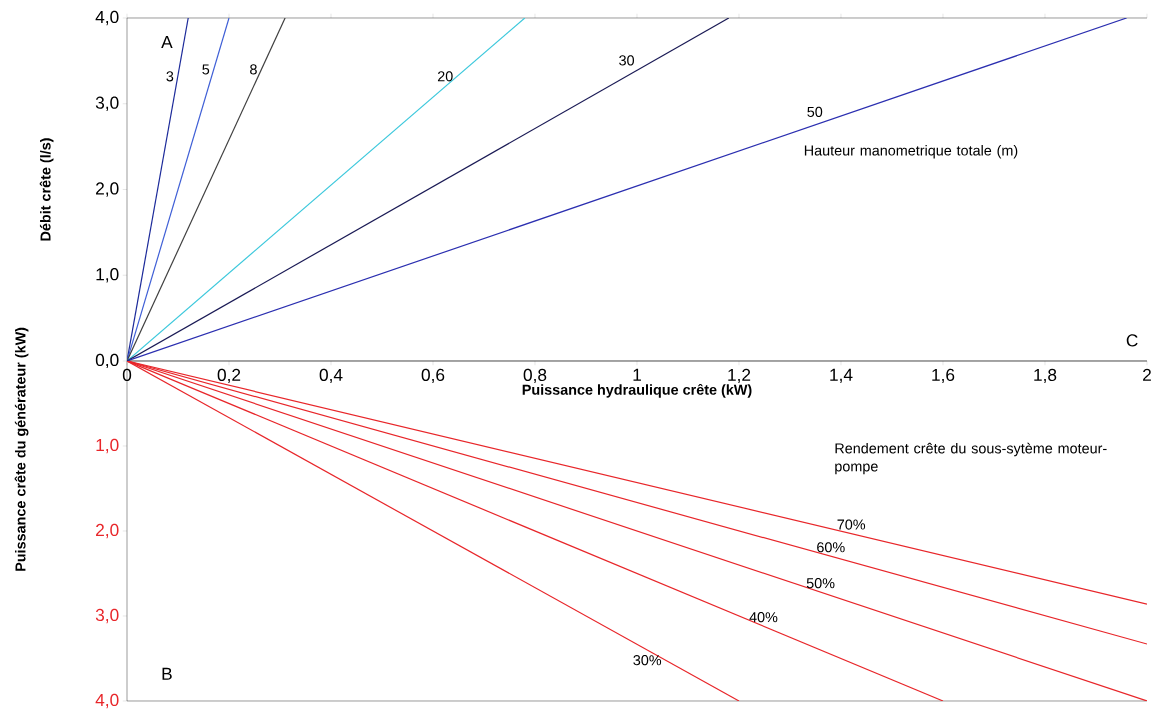 Image resolution: width=1151 pixels, height=711 pixels. What do you see at coordinates (851, 524) in the screenshot?
I see `series-label: 70%` at bounding box center [851, 524].